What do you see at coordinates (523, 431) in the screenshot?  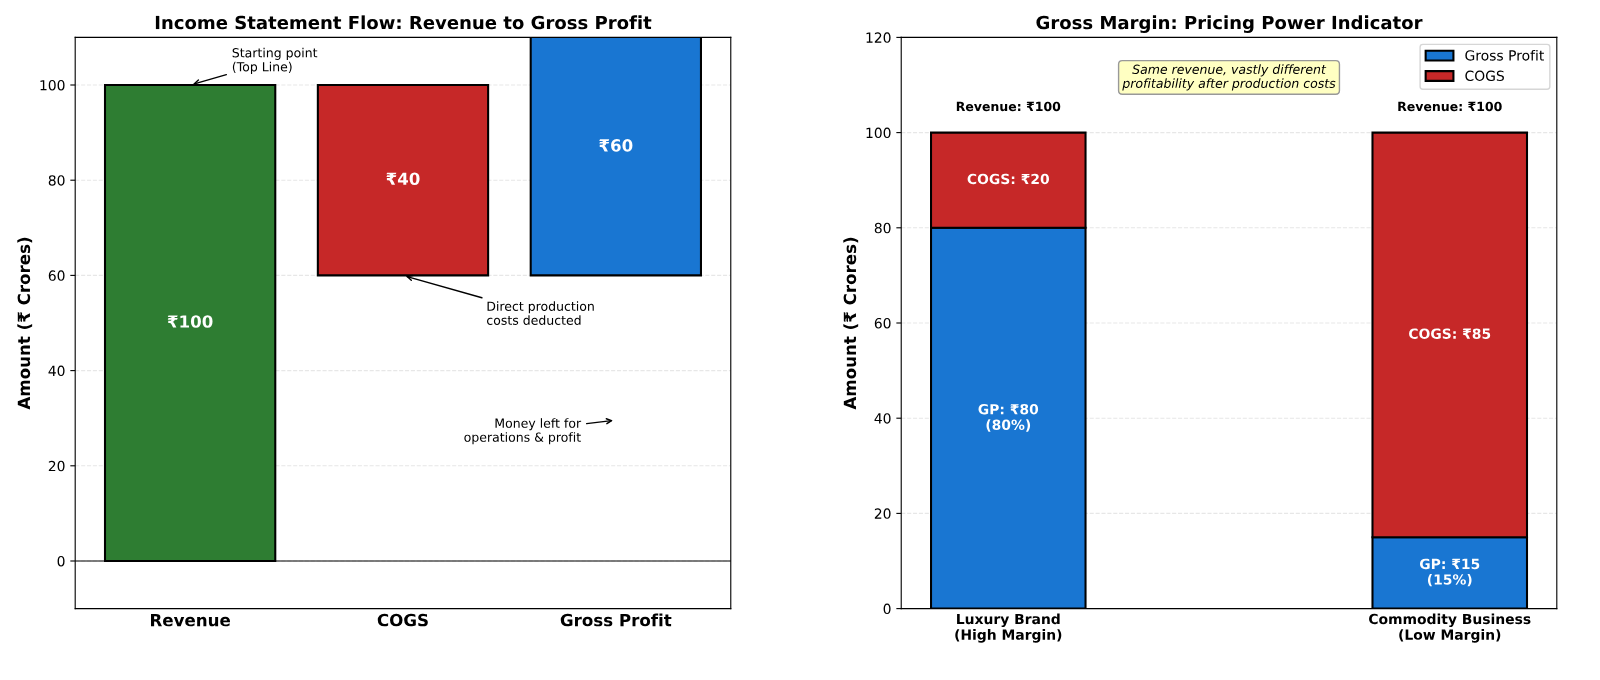 I see `annotation: Money left for operations & profit` at bounding box center [523, 431].